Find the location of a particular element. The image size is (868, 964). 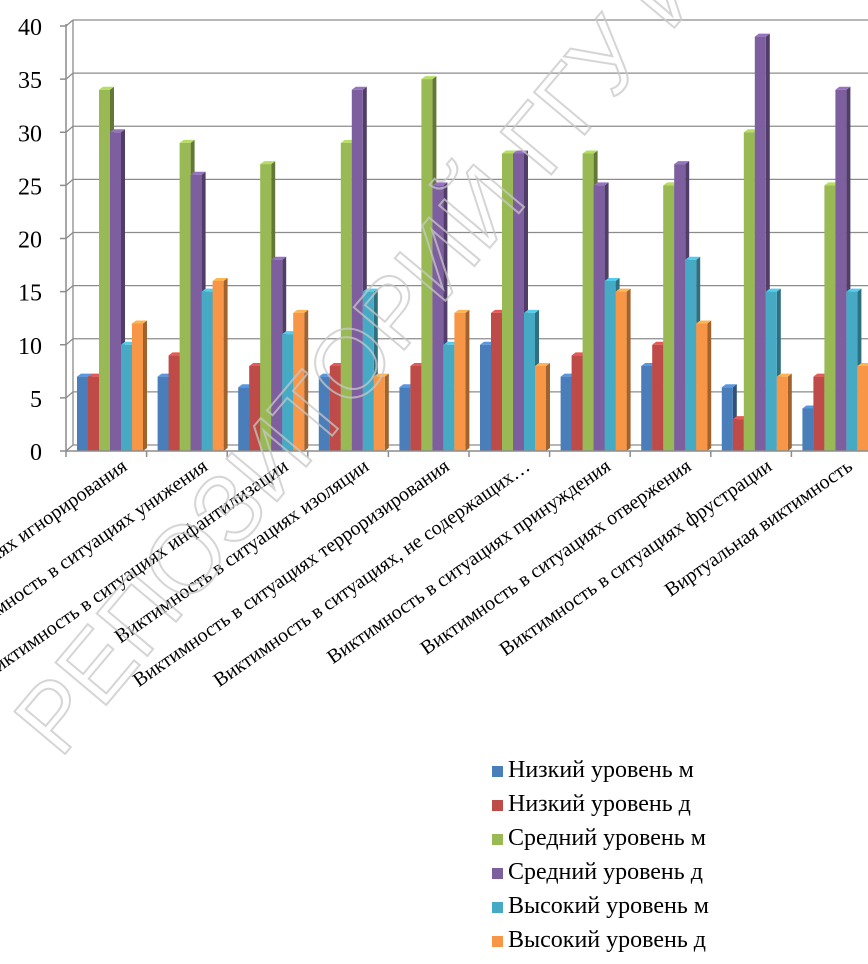

legend-item: Низкий уровень д is located at coordinates (591, 804).